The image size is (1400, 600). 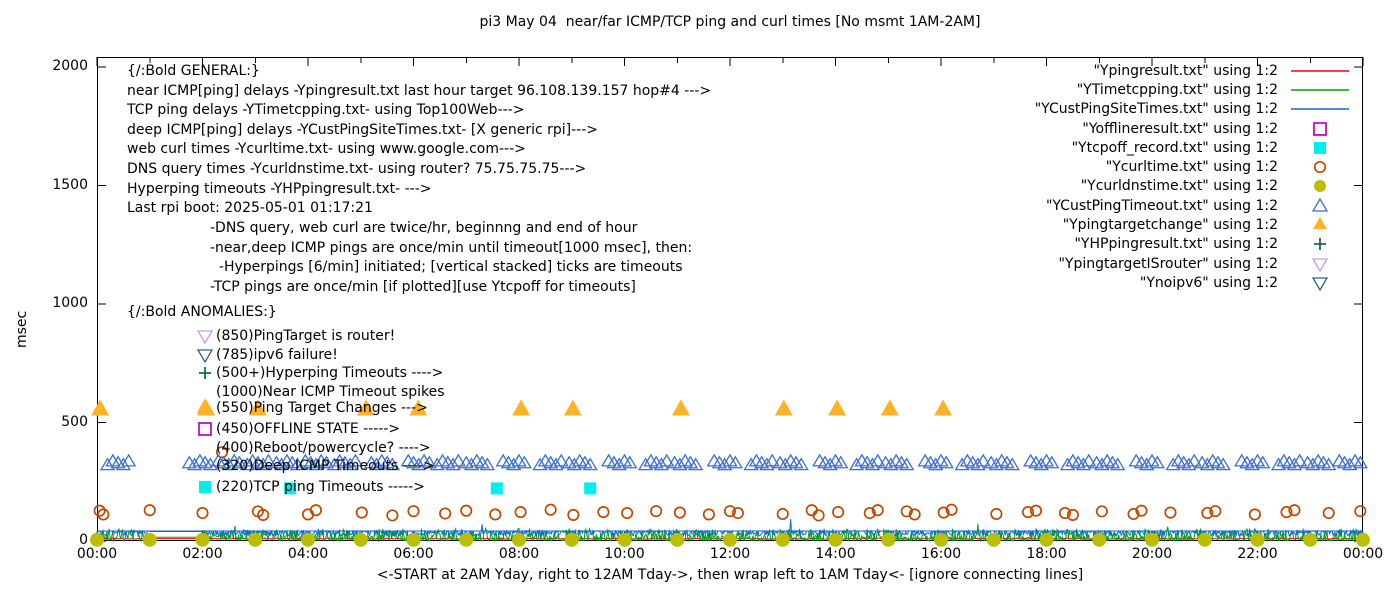 I want to click on x-tick-label: 20:00, so click(x=1152, y=554).